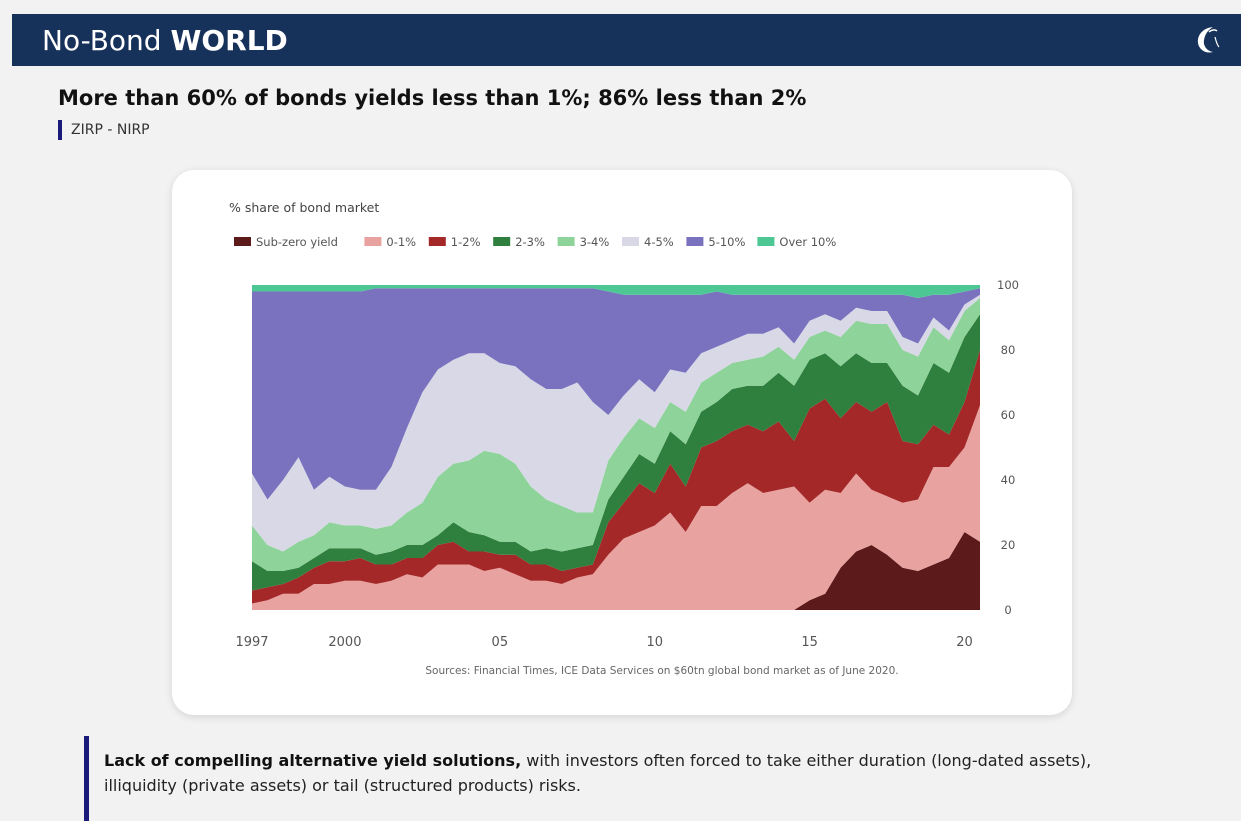 This screenshot has height=821, width=1241. I want to click on legend-label: 5-10%, so click(726, 242).